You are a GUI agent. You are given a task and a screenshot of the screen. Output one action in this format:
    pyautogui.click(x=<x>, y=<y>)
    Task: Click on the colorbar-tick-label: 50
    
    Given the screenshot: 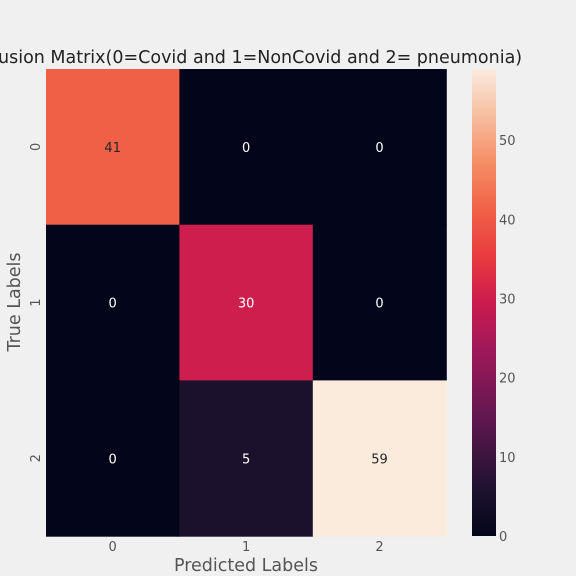 What is the action you would take?
    pyautogui.click(x=507, y=141)
    